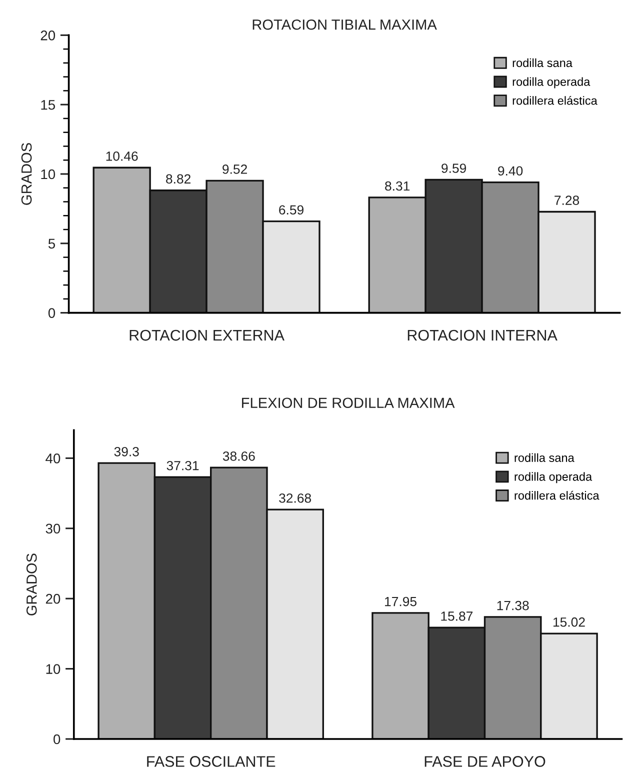 Image resolution: width=637 pixels, height=782 pixels. Describe the element at coordinates (397, 186) in the screenshot. I see `data-label: 8.31` at that location.